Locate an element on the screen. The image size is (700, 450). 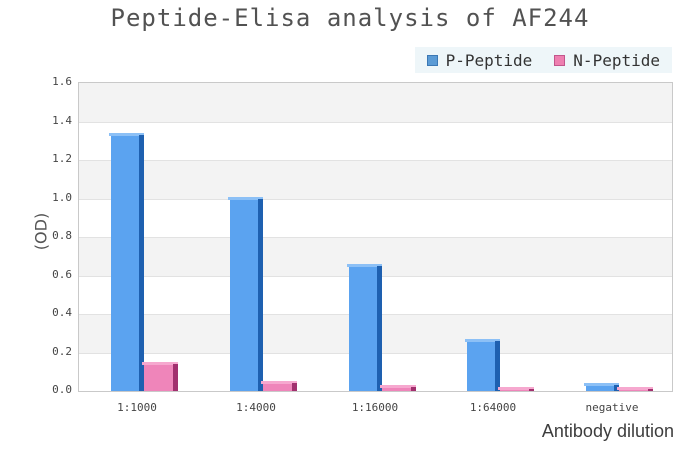
legend-item-p-peptide: P-Peptide is located at coordinates (479, 60).